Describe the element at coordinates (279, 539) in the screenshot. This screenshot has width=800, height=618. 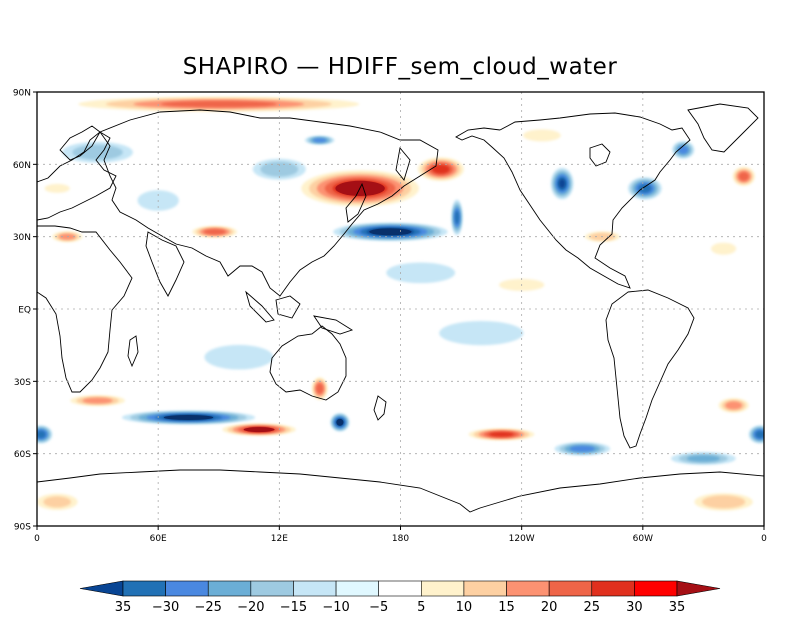
I see `lon-tick-label: 12E` at that location.